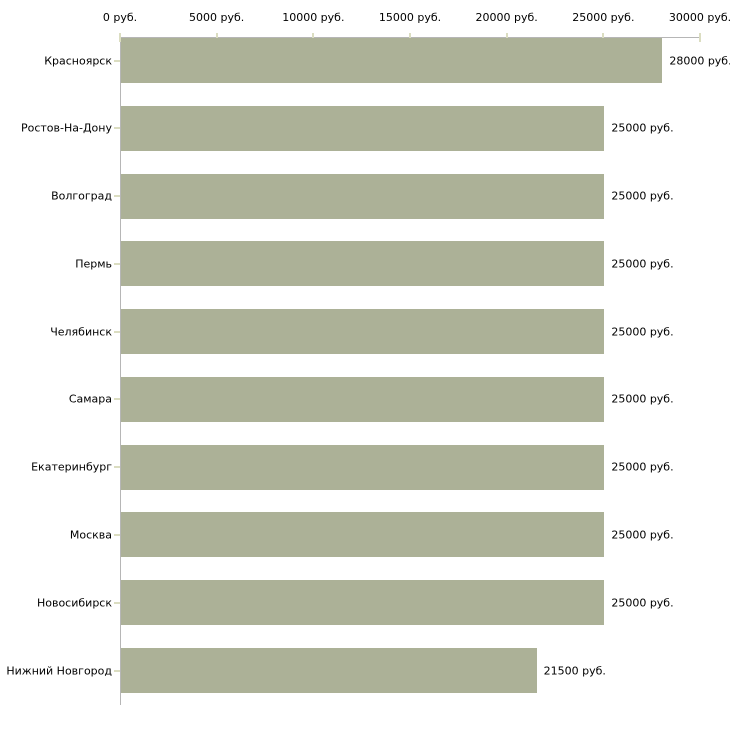 Image resolution: width=730 pixels, height=730 pixels. I want to click on bar-row: Волгоград 25000 руб., so click(365, 196).